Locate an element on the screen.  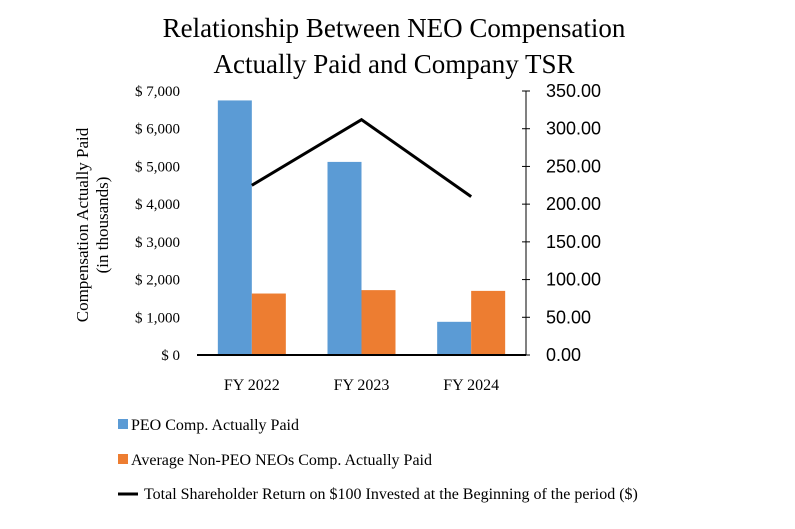
left-tick-label: $ 5,000 is located at coordinates (157, 167).